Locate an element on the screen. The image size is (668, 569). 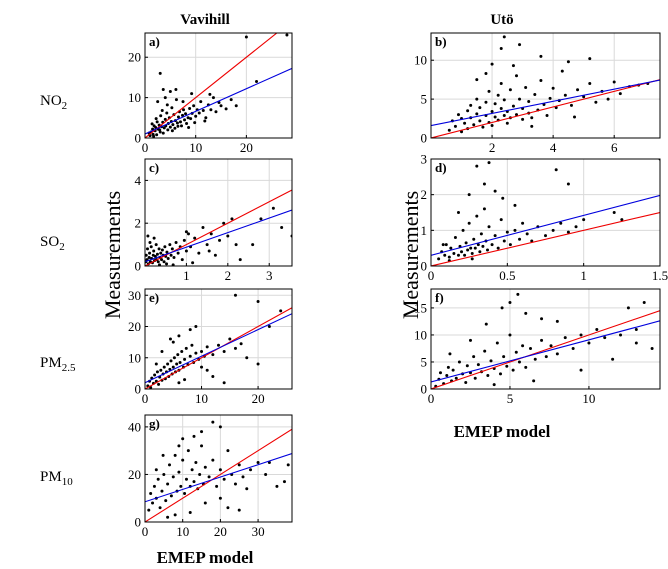
y-tick-label: 5 is located at coordinates (424, 99).